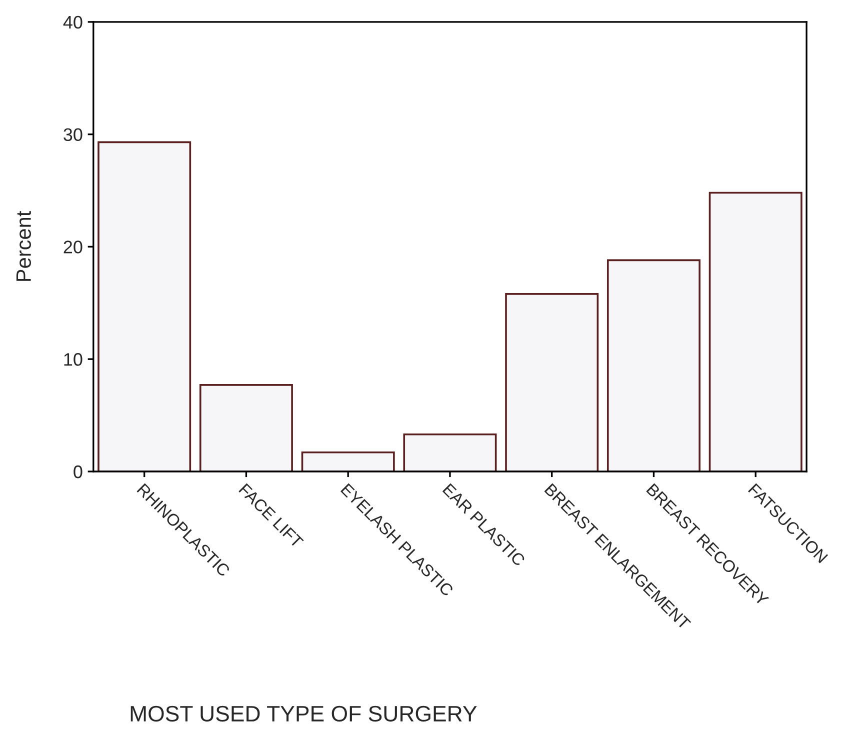  I want to click on y-axis-title: Percent, so click(23, 245).